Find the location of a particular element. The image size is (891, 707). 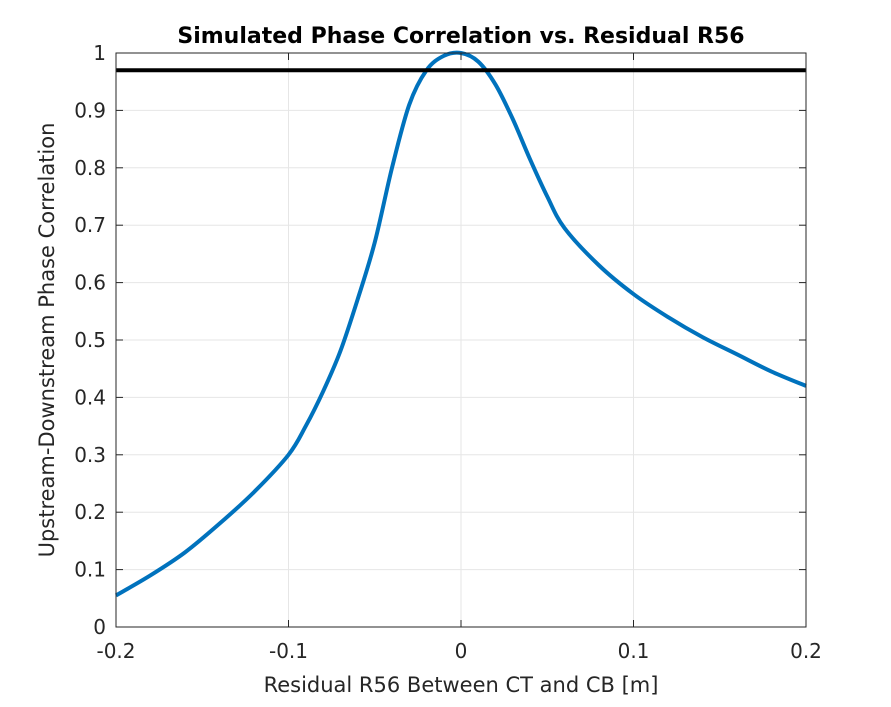

y-tick-label: 0.3 is located at coordinates (90, 455).